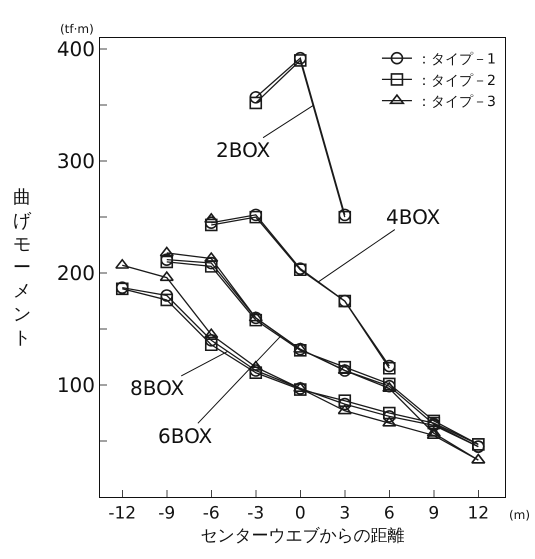 This screenshot has height=559, width=535. I want to click on x-tick-label: 0, so click(300, 513).